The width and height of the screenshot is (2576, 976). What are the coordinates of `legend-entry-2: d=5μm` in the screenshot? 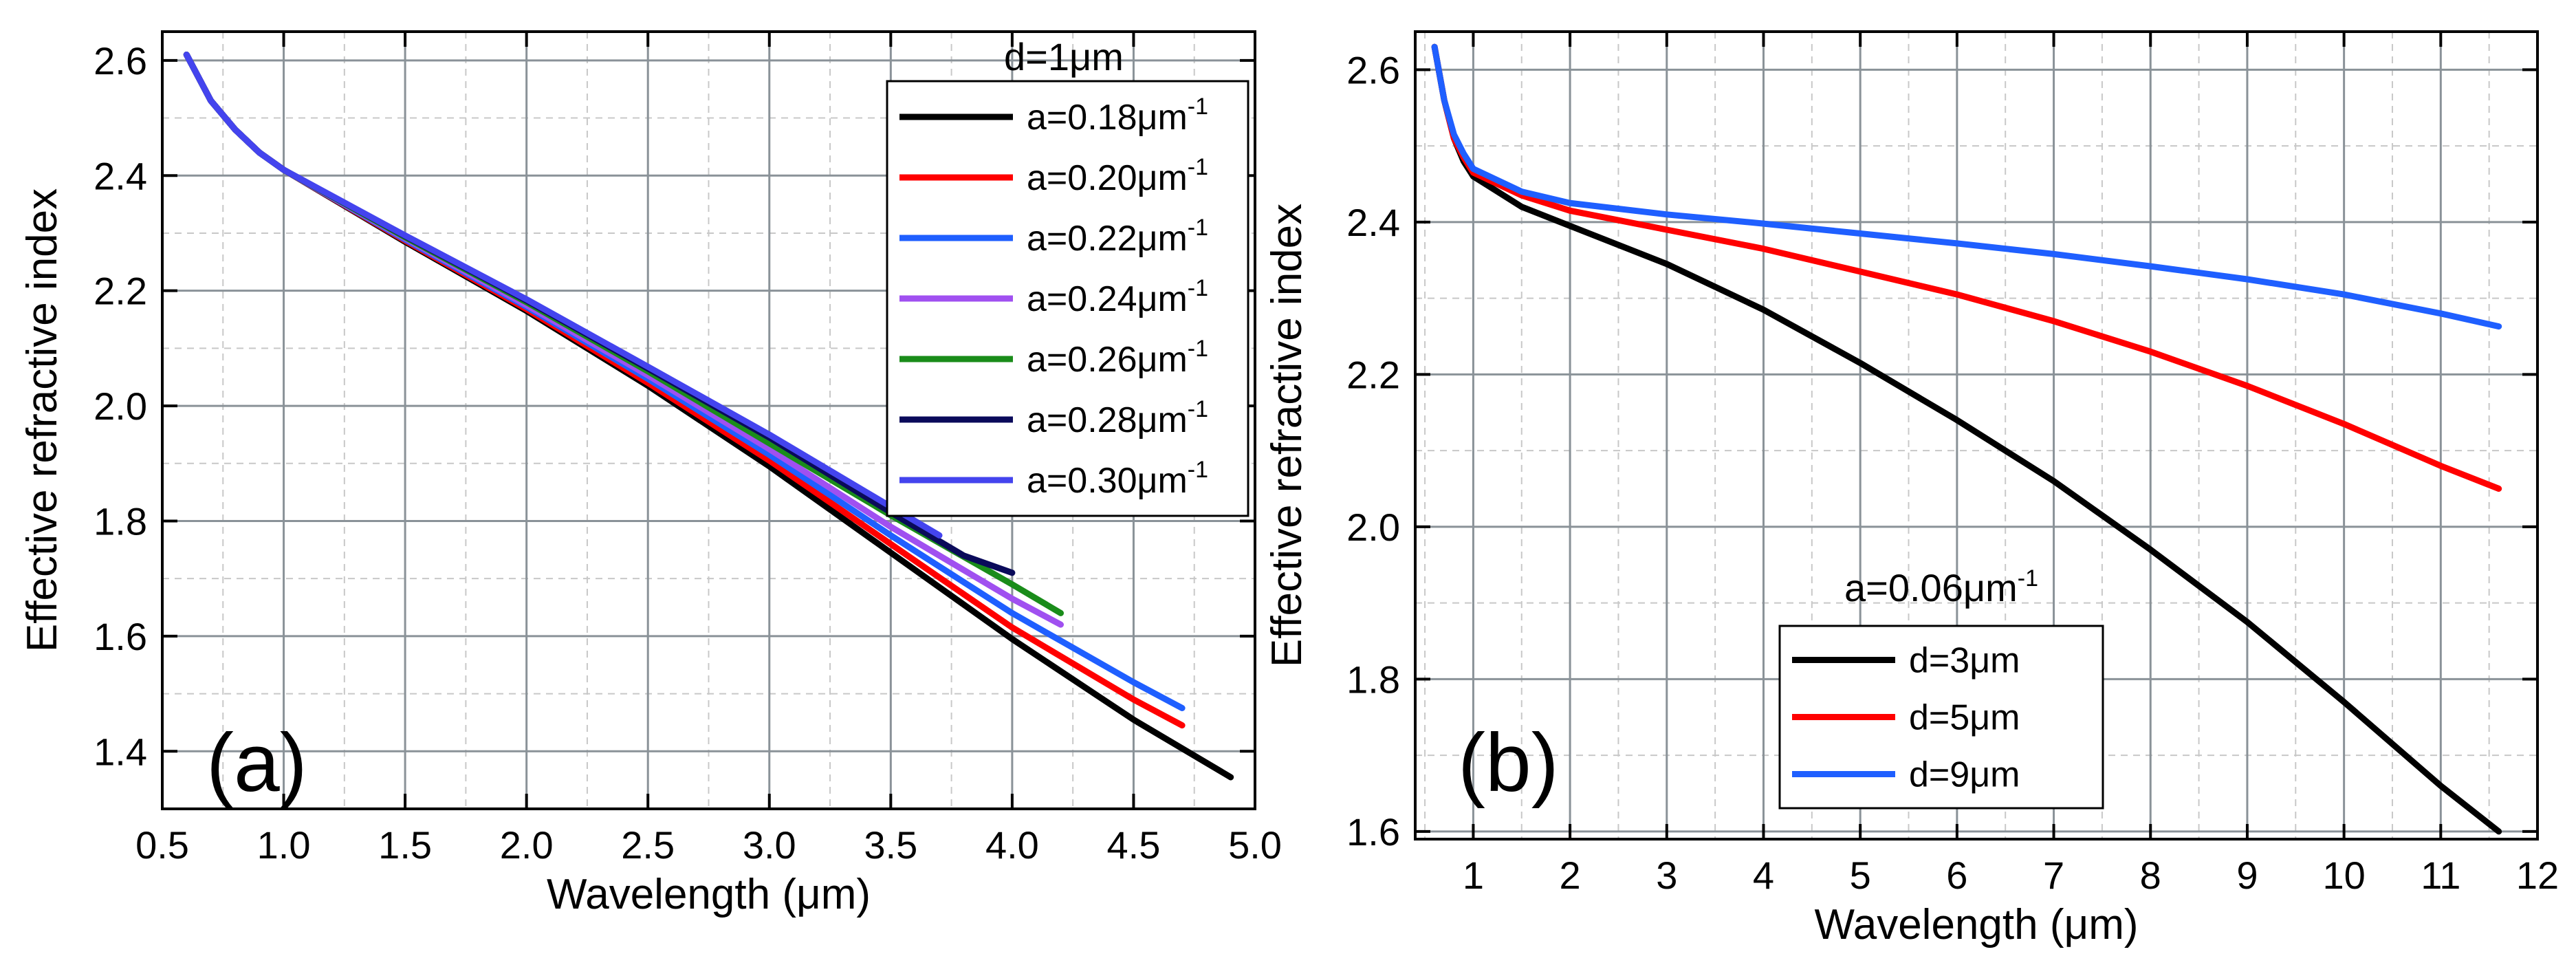 It's located at (1964, 718).